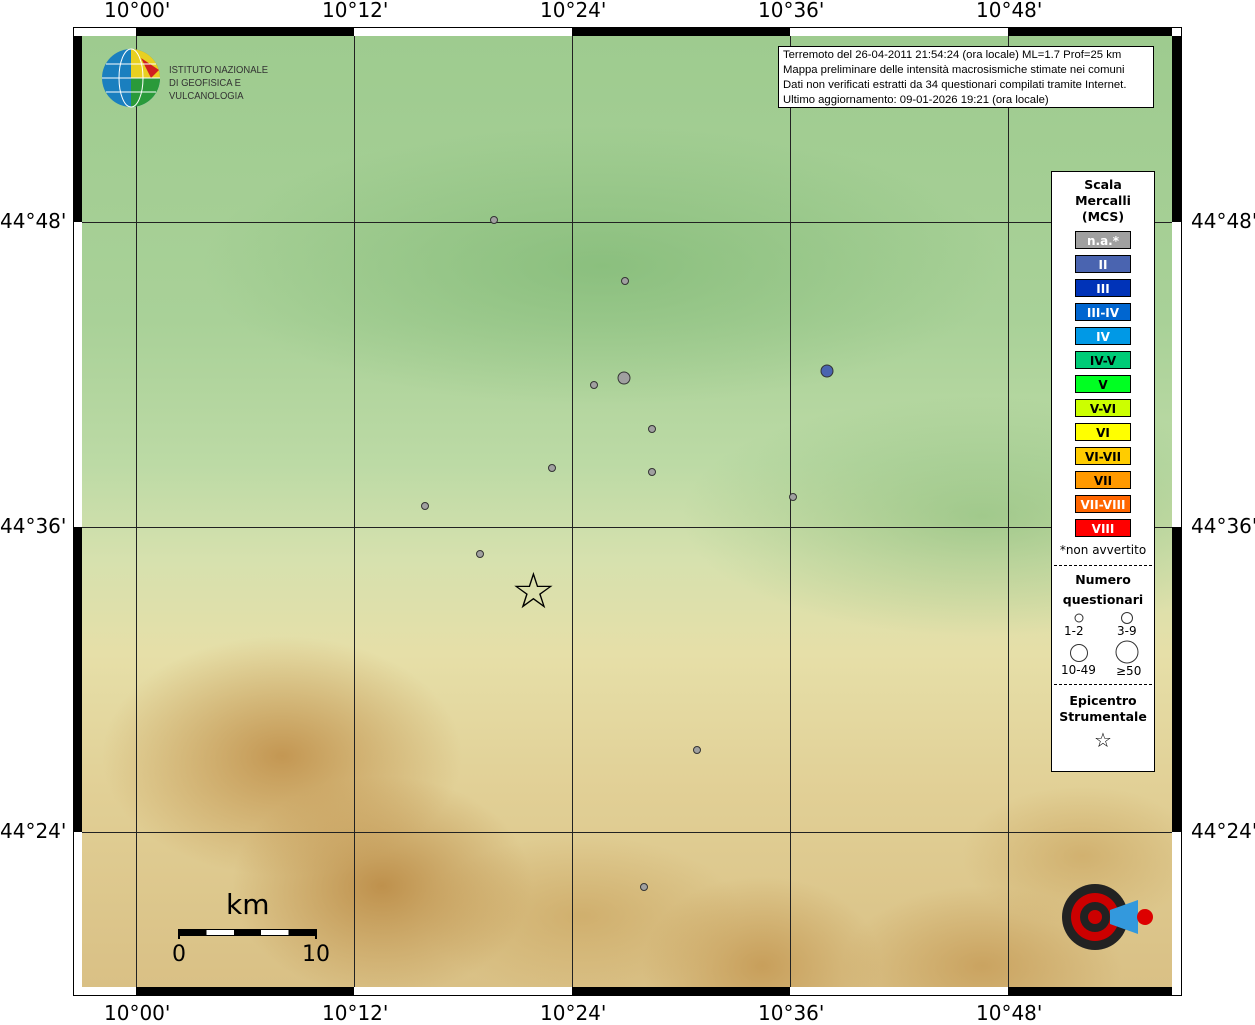 This screenshot has height=1025, width=1255. I want to click on intensity-swatch: II, so click(1103, 264).